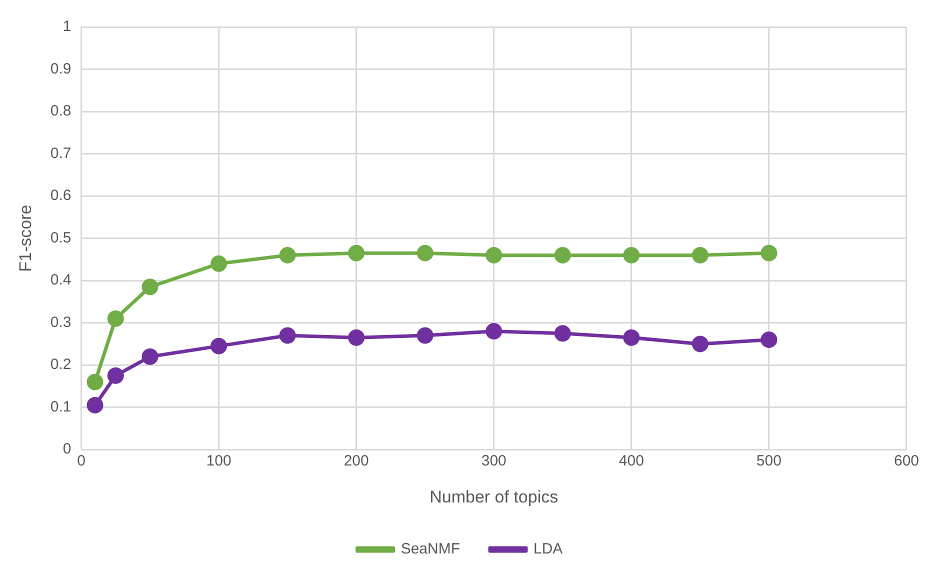 This screenshot has height=579, width=930. What do you see at coordinates (493, 461) in the screenshot?
I see `x-tick-label: 300` at bounding box center [493, 461].